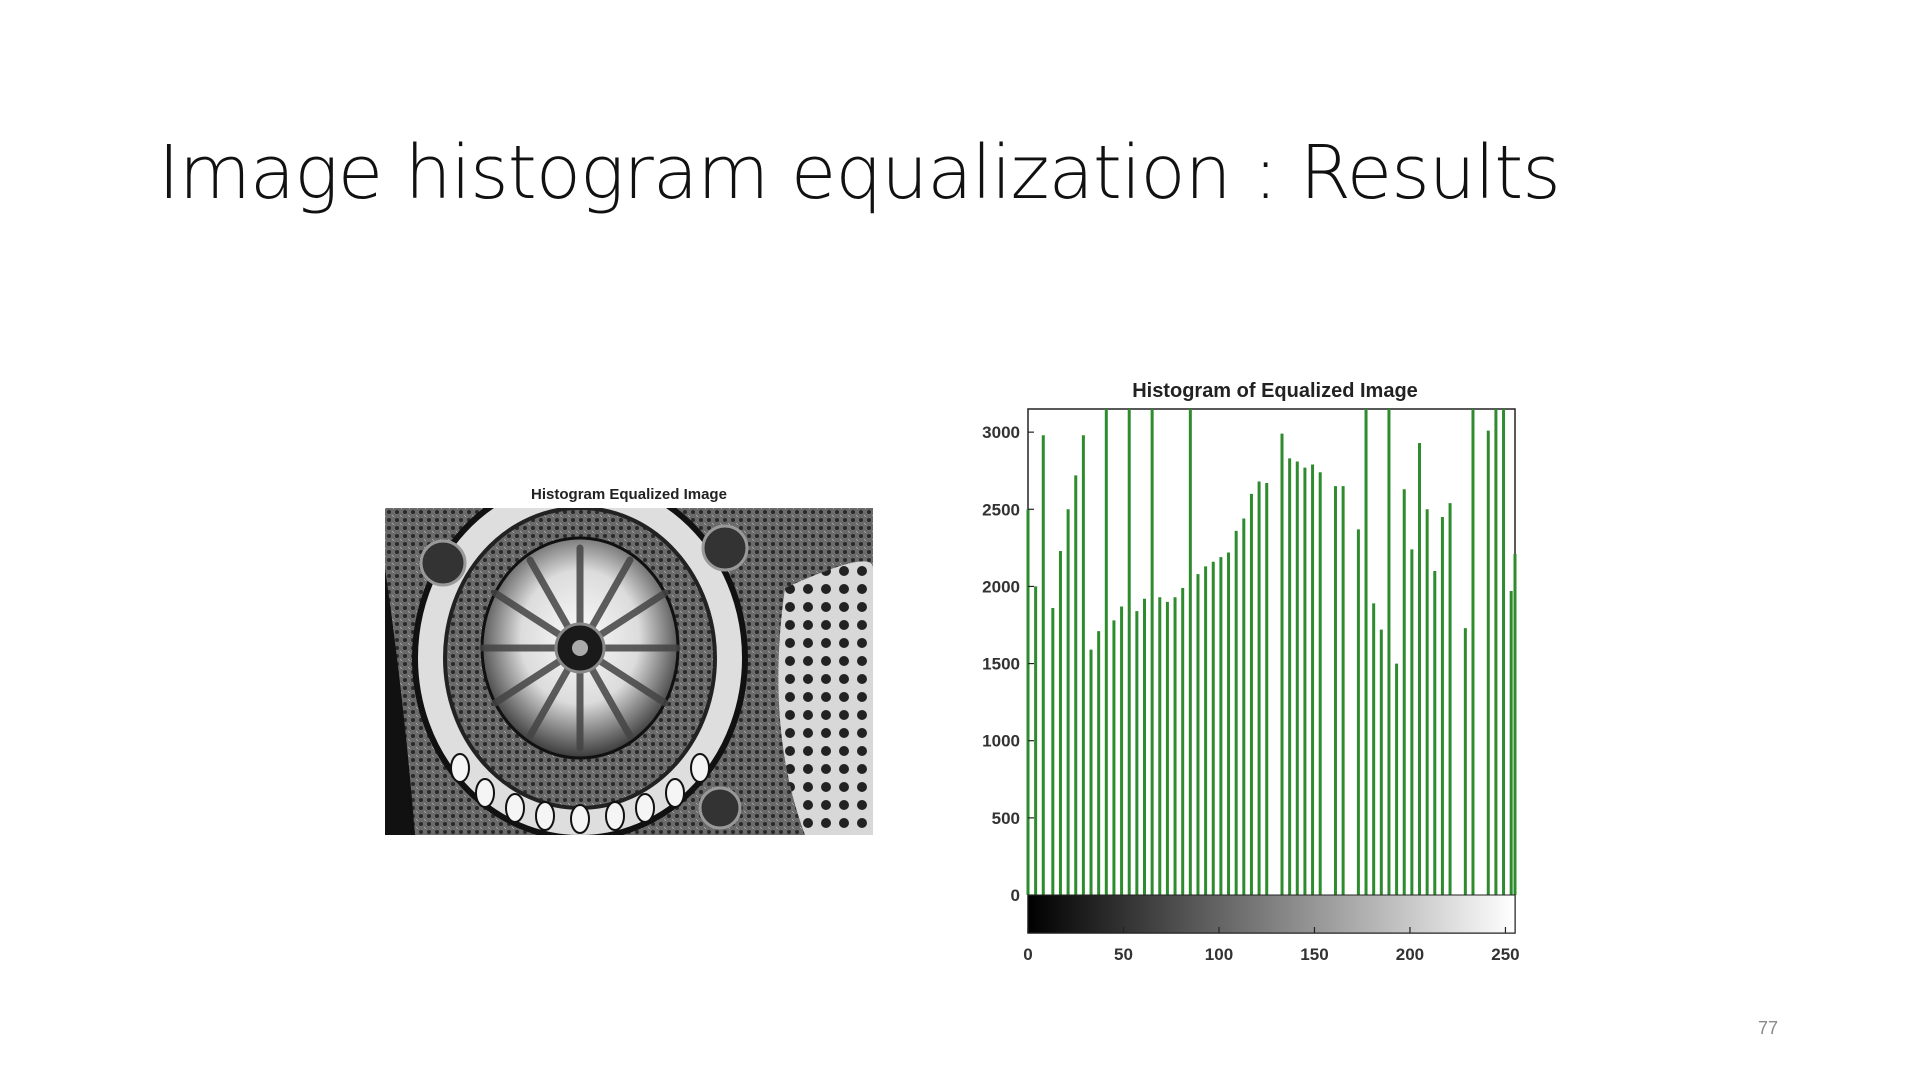 The image size is (1920, 1080). I want to click on chart-title: Histogram of Equalized Image, so click(1275, 391).